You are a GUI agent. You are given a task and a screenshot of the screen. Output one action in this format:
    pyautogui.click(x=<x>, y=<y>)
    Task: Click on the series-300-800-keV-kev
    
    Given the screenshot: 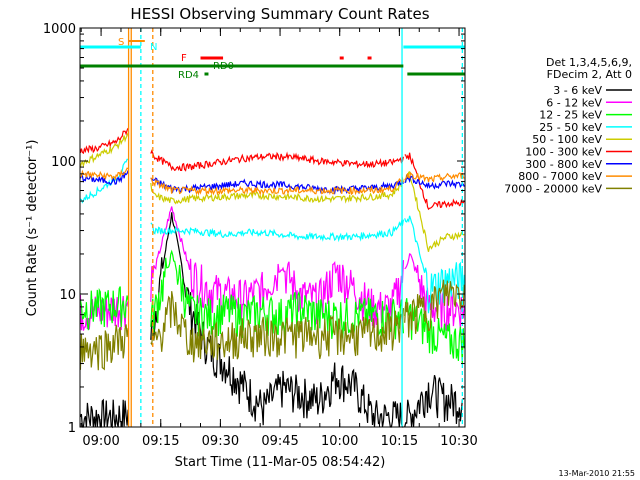 What is the action you would take?
    pyautogui.click(x=272, y=182)
    